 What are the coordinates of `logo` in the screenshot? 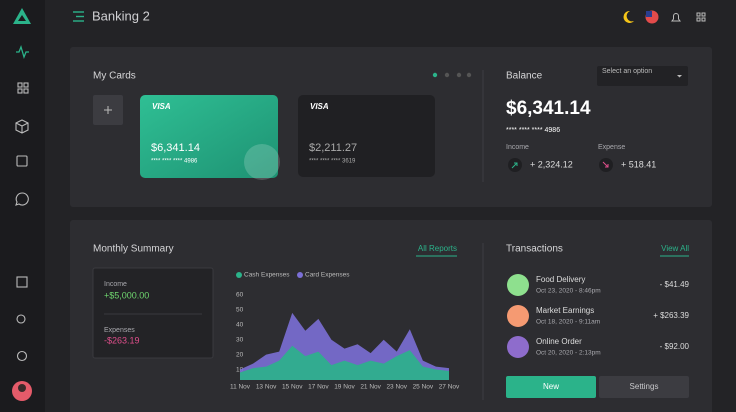 It's located at (22, 16).